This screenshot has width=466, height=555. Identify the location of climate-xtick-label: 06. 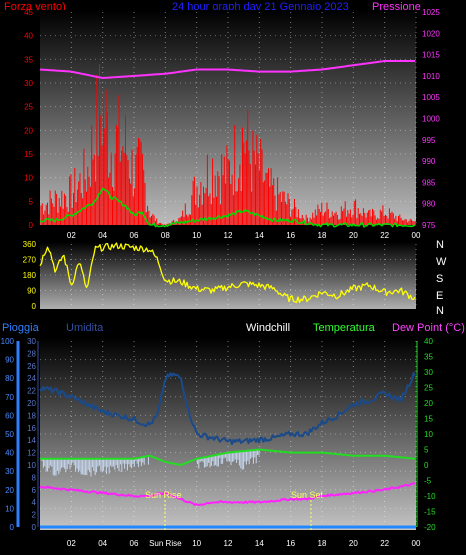
(134, 543).